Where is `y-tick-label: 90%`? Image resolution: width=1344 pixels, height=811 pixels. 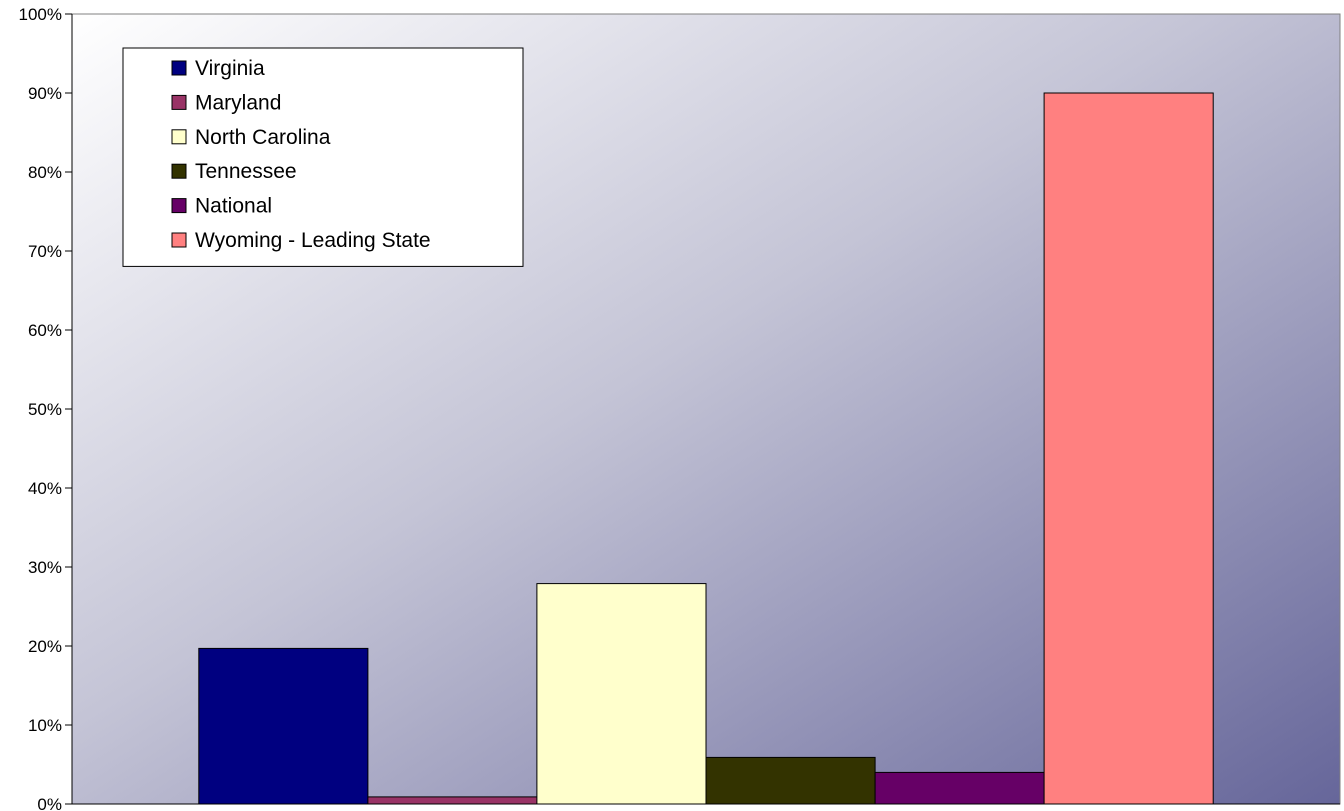 y-tick-label: 90% is located at coordinates (45, 93).